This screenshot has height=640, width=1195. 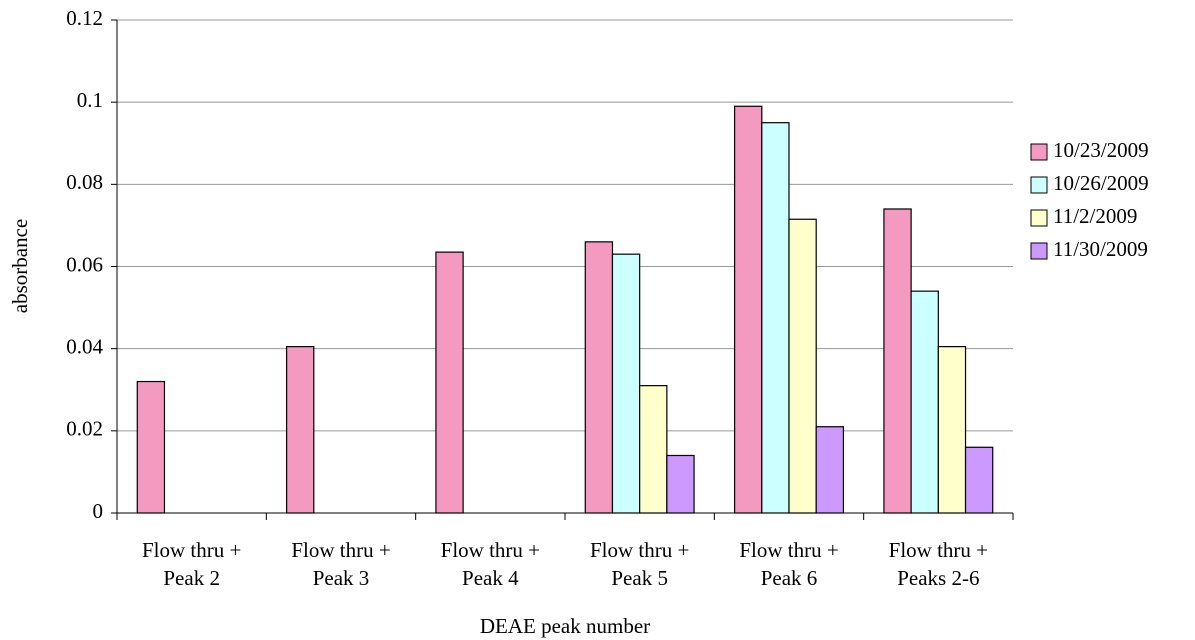 I want to click on y-tick-label: 0.1, so click(x=90, y=100).